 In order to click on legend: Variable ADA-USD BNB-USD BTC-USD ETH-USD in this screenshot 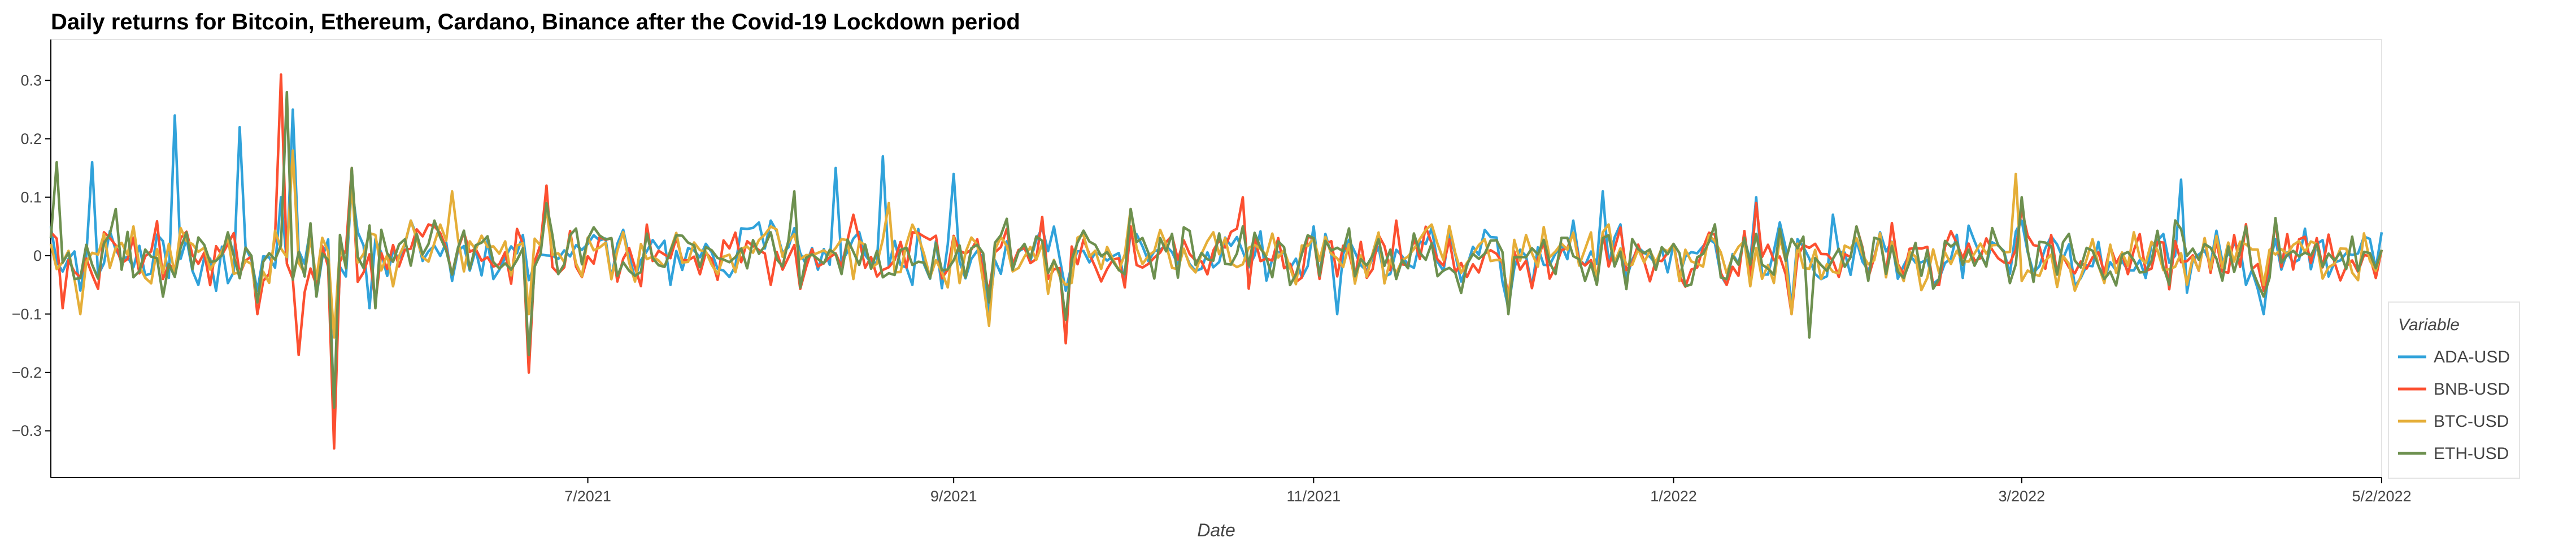, I will do `click(2454, 390)`.